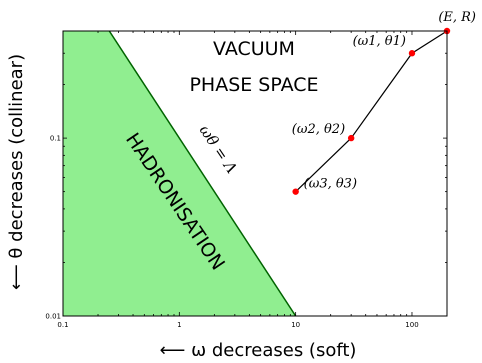 The image size is (482, 363). What do you see at coordinates (411, 325) in the screenshot?
I see `x-tick-label: 100` at bounding box center [411, 325].